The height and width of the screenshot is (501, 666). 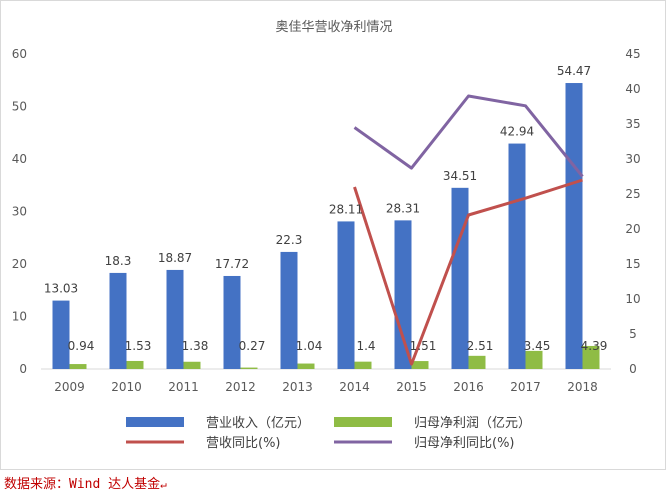 What do you see at coordinates (468, 136) in the screenshot?
I see `line-profit-yoy` at bounding box center [468, 136].